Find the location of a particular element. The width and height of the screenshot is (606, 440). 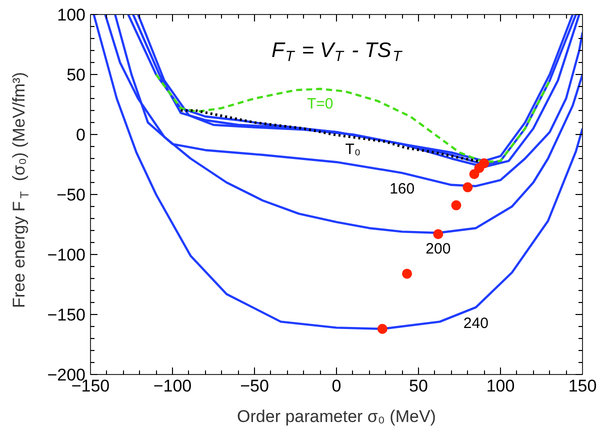

y-axis-title: Free energy FT (σ₀) (MeV/fm³) is located at coordinates (21, 190).